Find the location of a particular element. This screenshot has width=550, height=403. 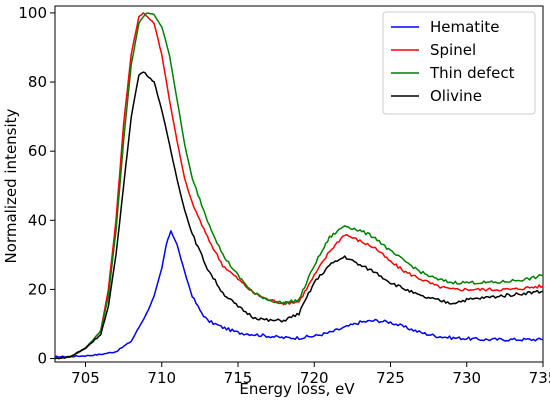

y-tick-label: 40 is located at coordinates (37, 220).